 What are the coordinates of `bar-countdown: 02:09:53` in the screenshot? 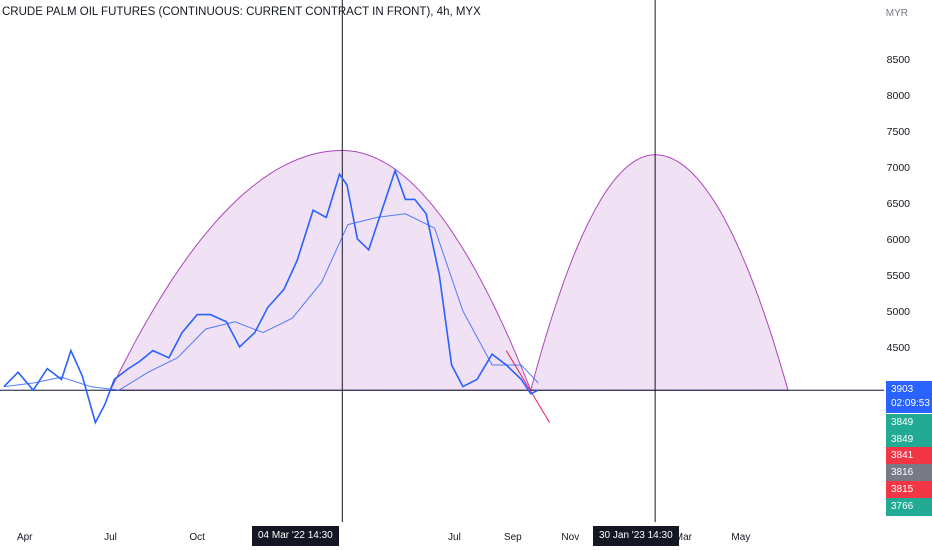 It's located at (910, 403).